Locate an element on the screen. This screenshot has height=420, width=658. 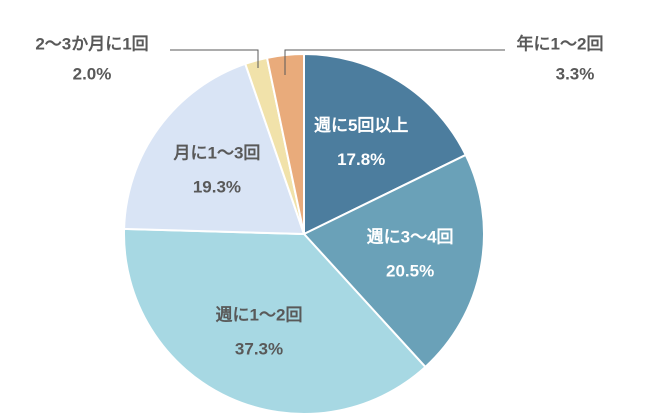
slice-label: 週に5回以上 is located at coordinates (361, 125).